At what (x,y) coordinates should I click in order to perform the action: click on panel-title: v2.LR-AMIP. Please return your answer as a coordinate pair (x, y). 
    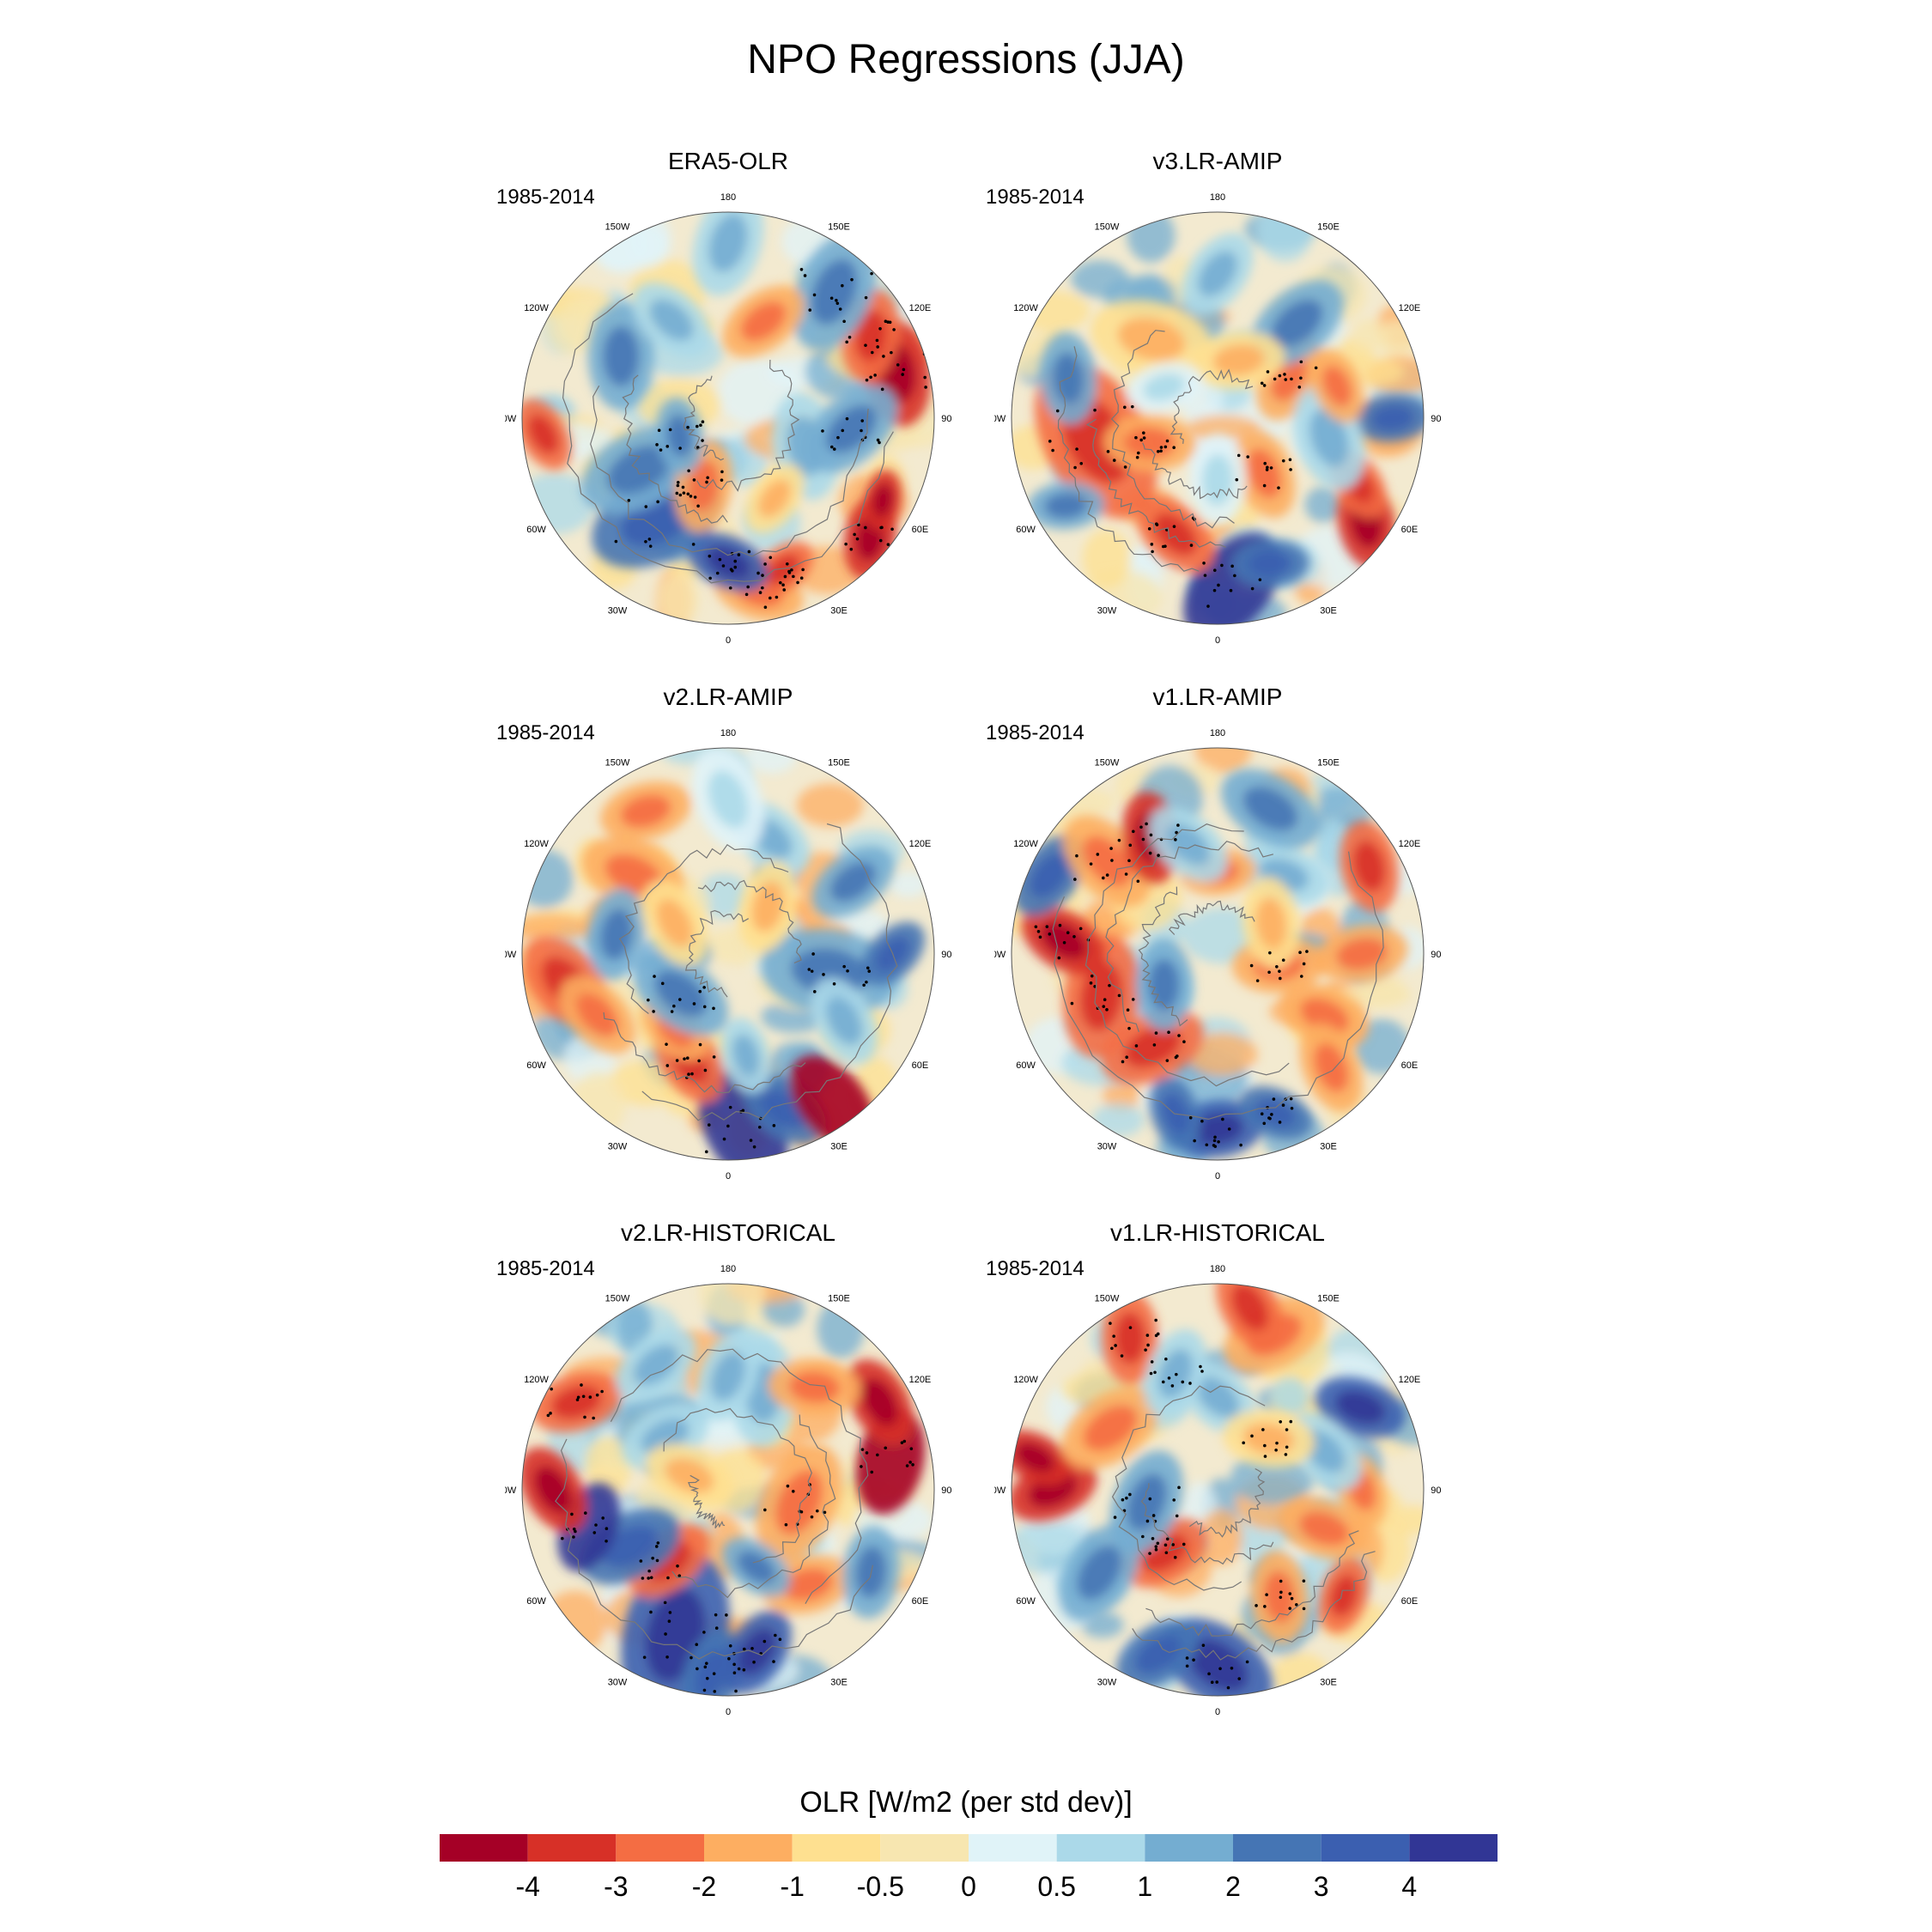
    Looking at the image, I should click on (728, 696).